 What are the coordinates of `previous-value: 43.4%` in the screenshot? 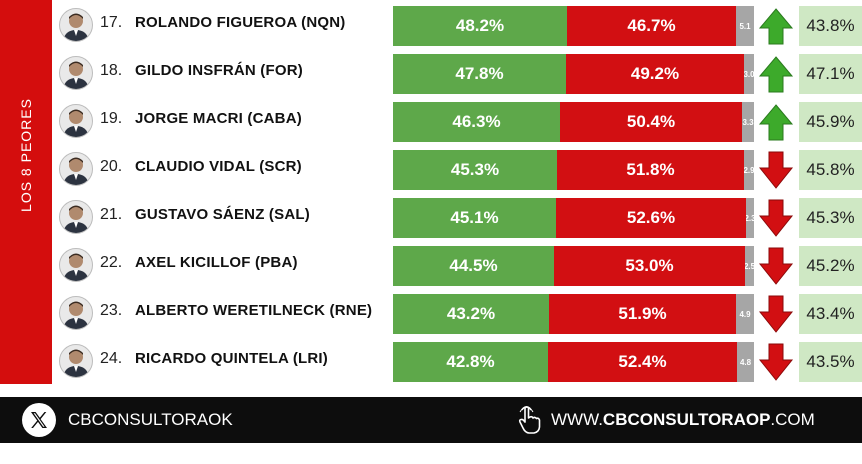 It's located at (830, 314).